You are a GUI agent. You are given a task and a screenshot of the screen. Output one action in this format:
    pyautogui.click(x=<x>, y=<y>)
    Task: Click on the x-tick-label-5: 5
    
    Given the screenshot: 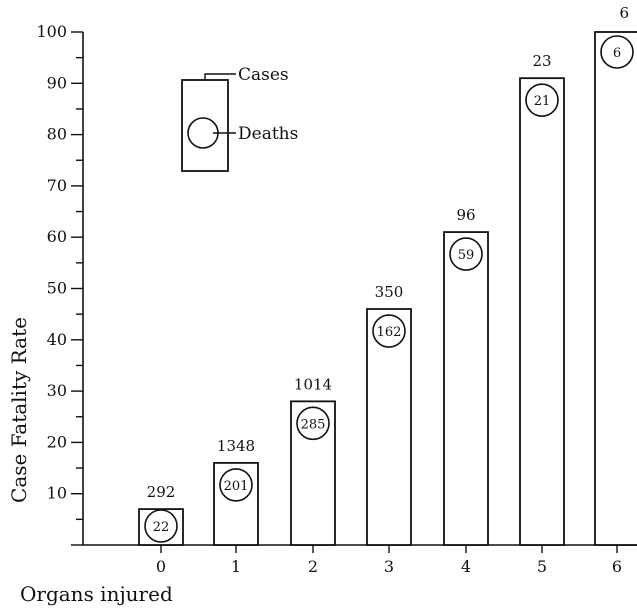 What is the action you would take?
    pyautogui.click(x=542, y=566)
    